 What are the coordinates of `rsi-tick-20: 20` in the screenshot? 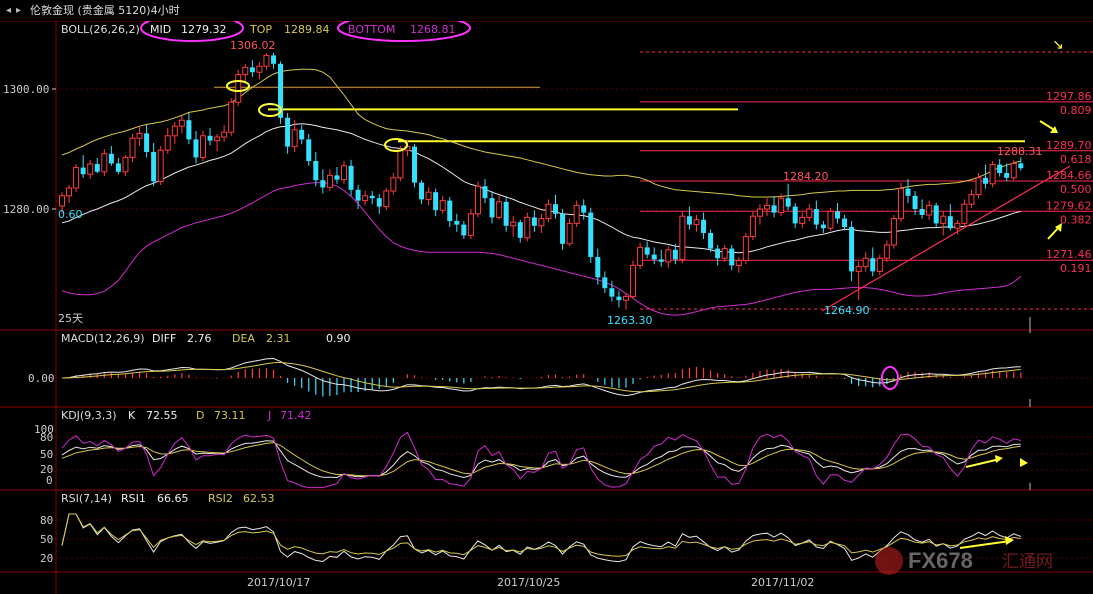 It's located at (46, 558).